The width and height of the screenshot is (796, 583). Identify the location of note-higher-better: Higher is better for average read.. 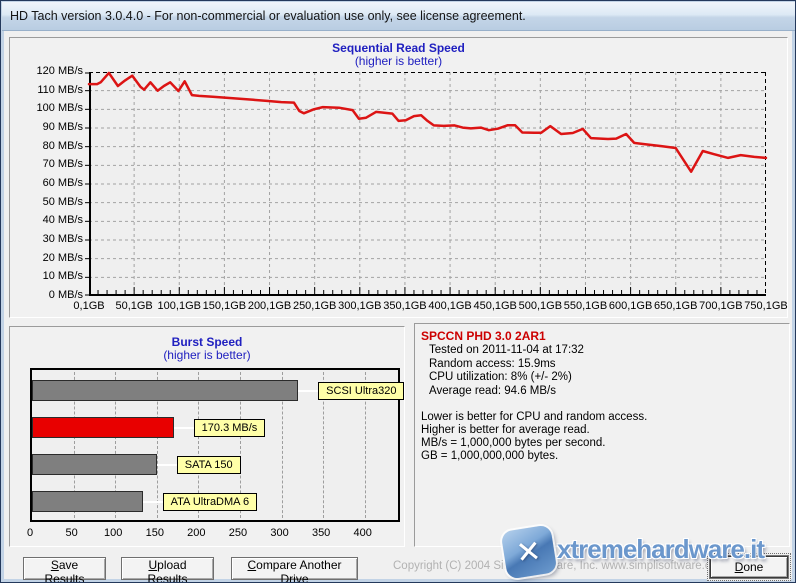
(505, 430).